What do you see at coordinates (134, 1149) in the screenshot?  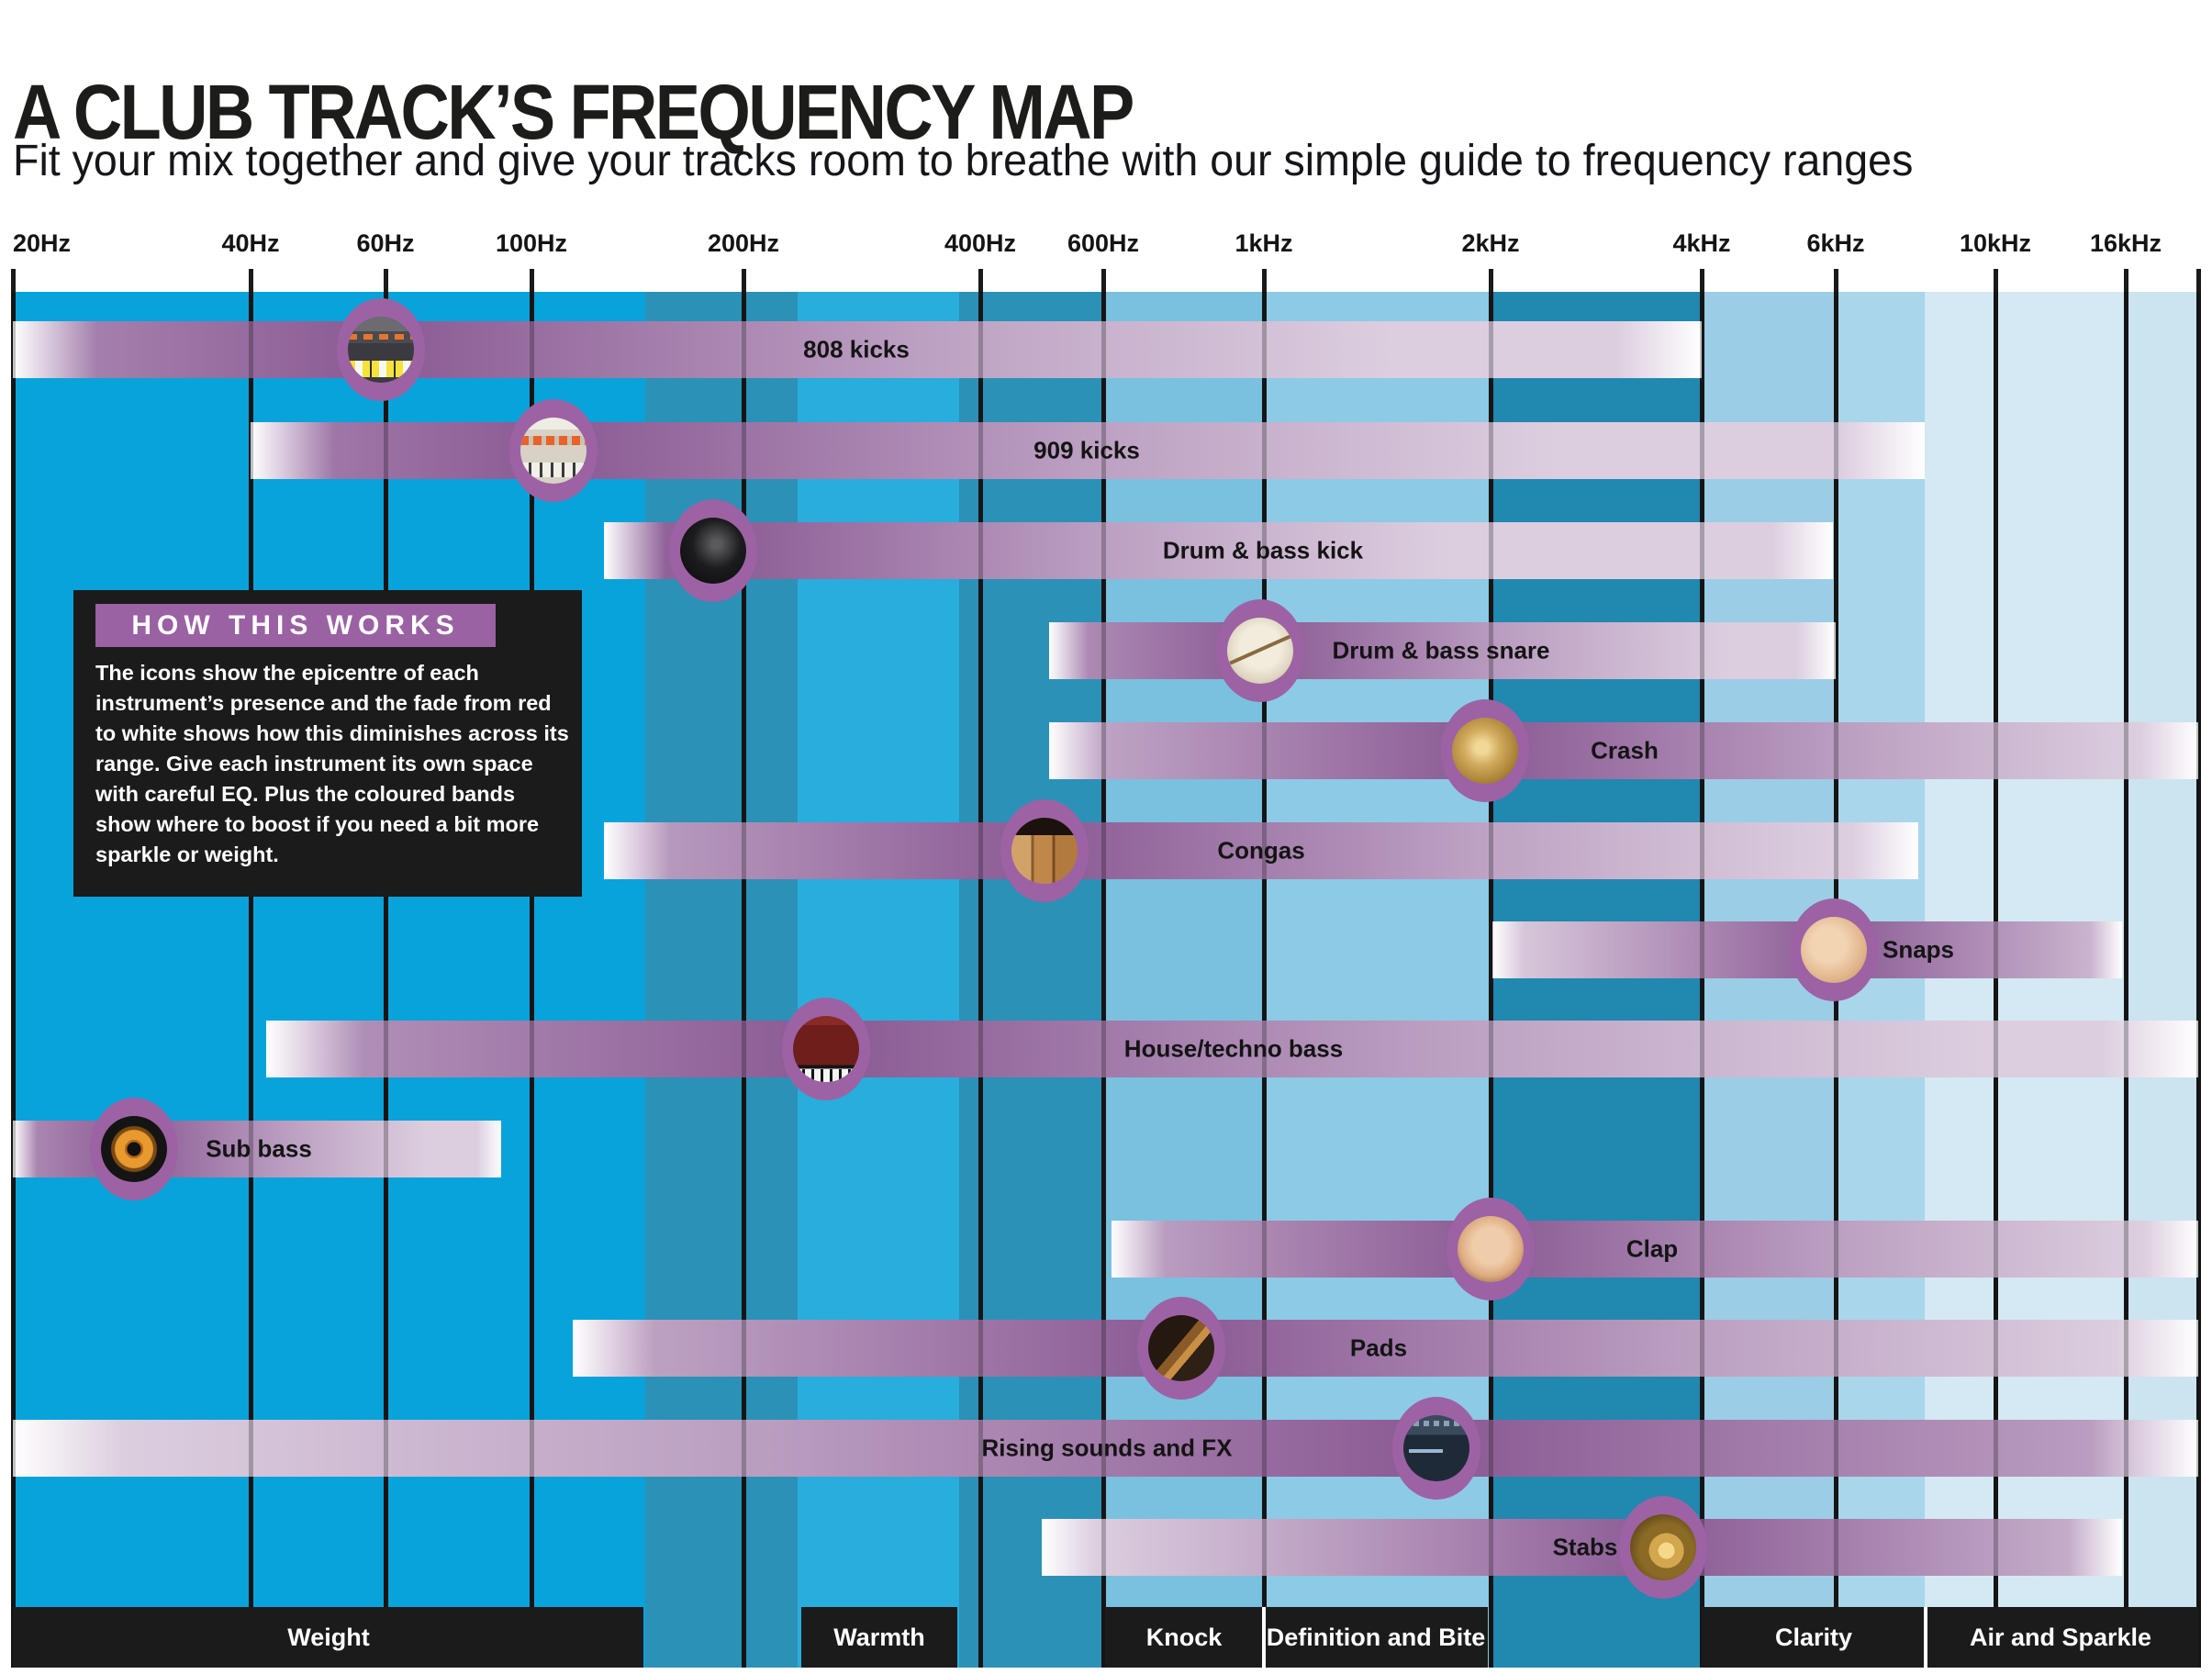 I see `speaker-icon` at bounding box center [134, 1149].